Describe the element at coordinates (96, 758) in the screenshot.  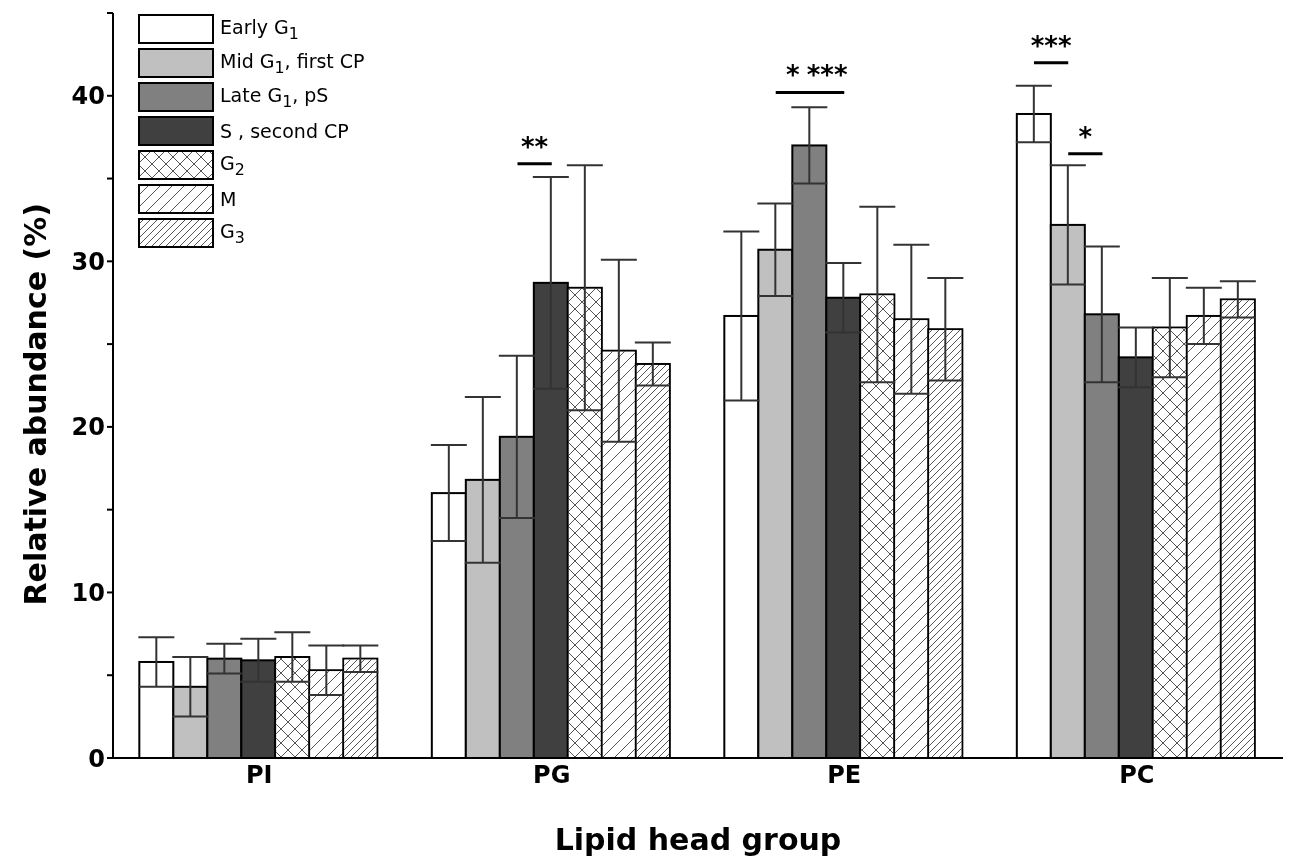
I see `y-tick-label: 0` at that location.